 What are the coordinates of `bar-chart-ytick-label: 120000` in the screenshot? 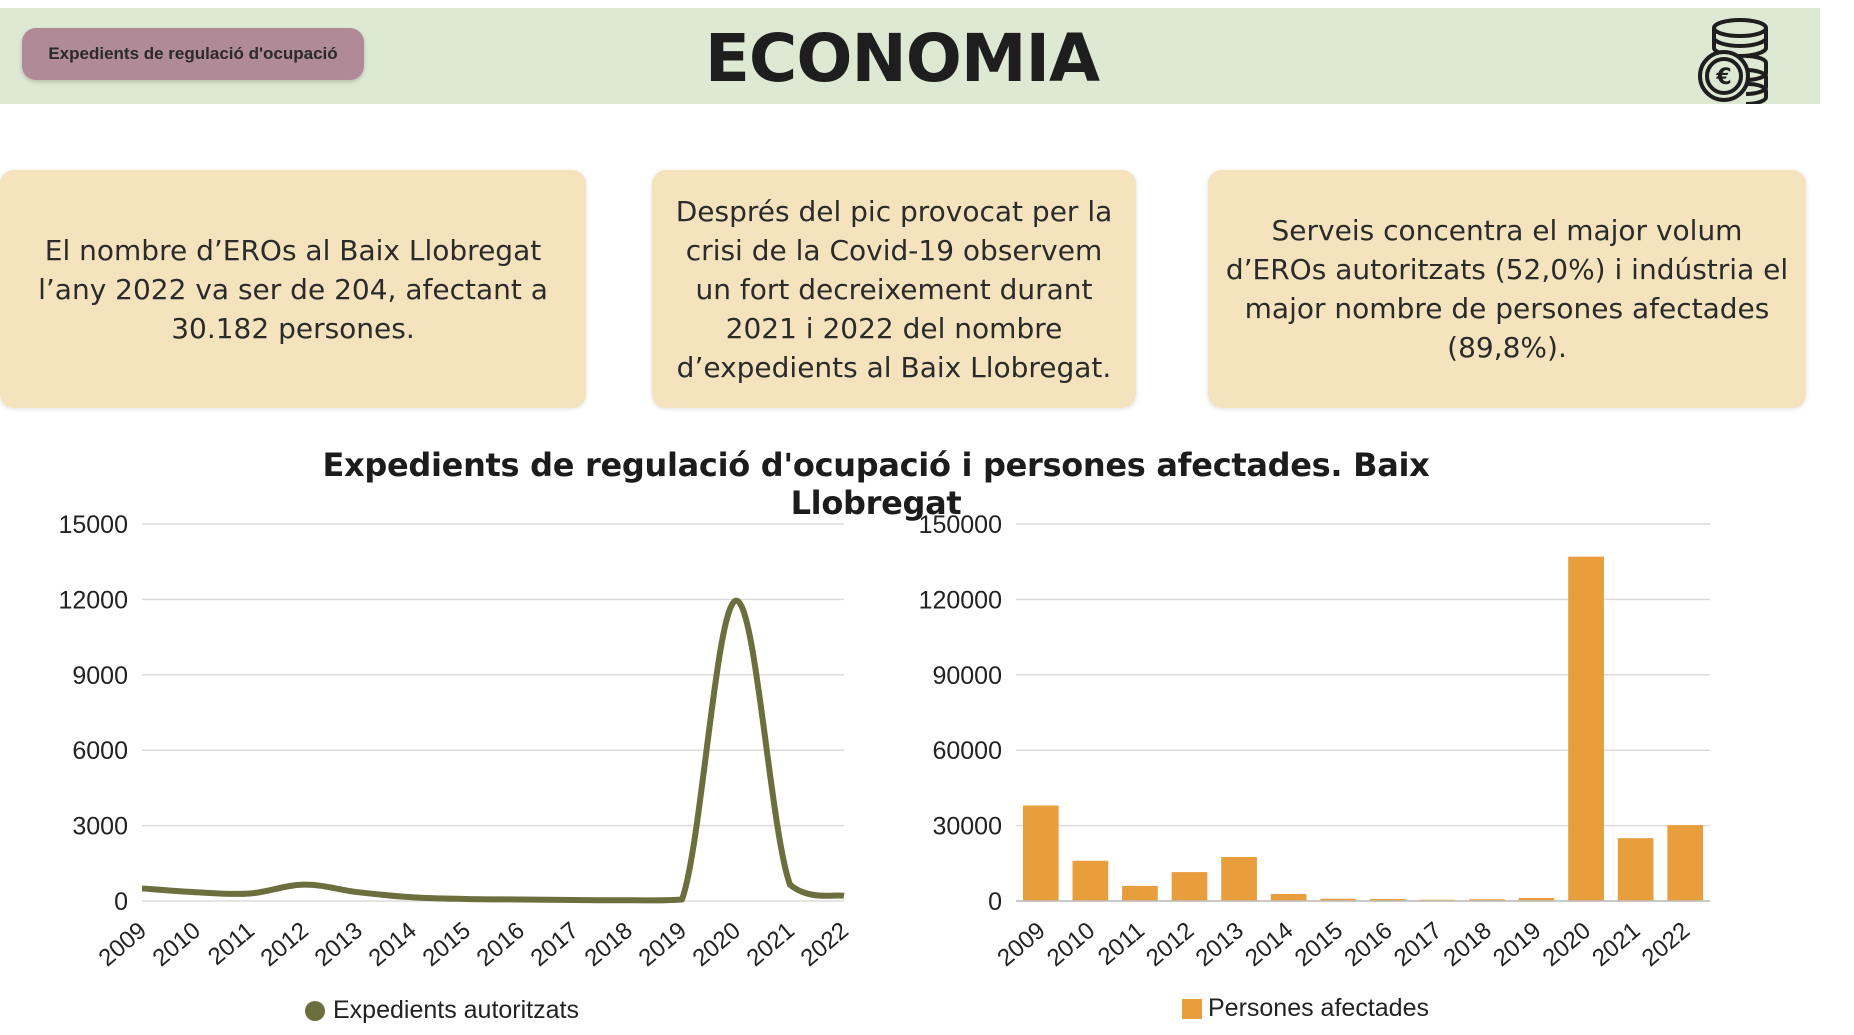 It's located at (960, 600).